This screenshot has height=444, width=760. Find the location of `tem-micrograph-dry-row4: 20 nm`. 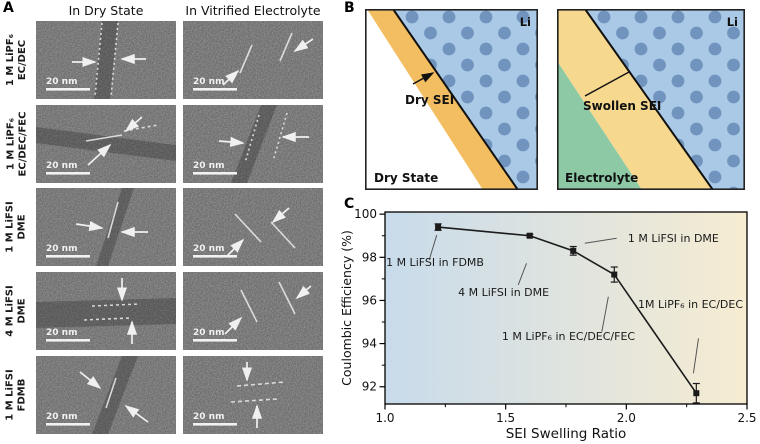

tem-micrograph-dry-row4: 20 nm is located at coordinates (106, 311).